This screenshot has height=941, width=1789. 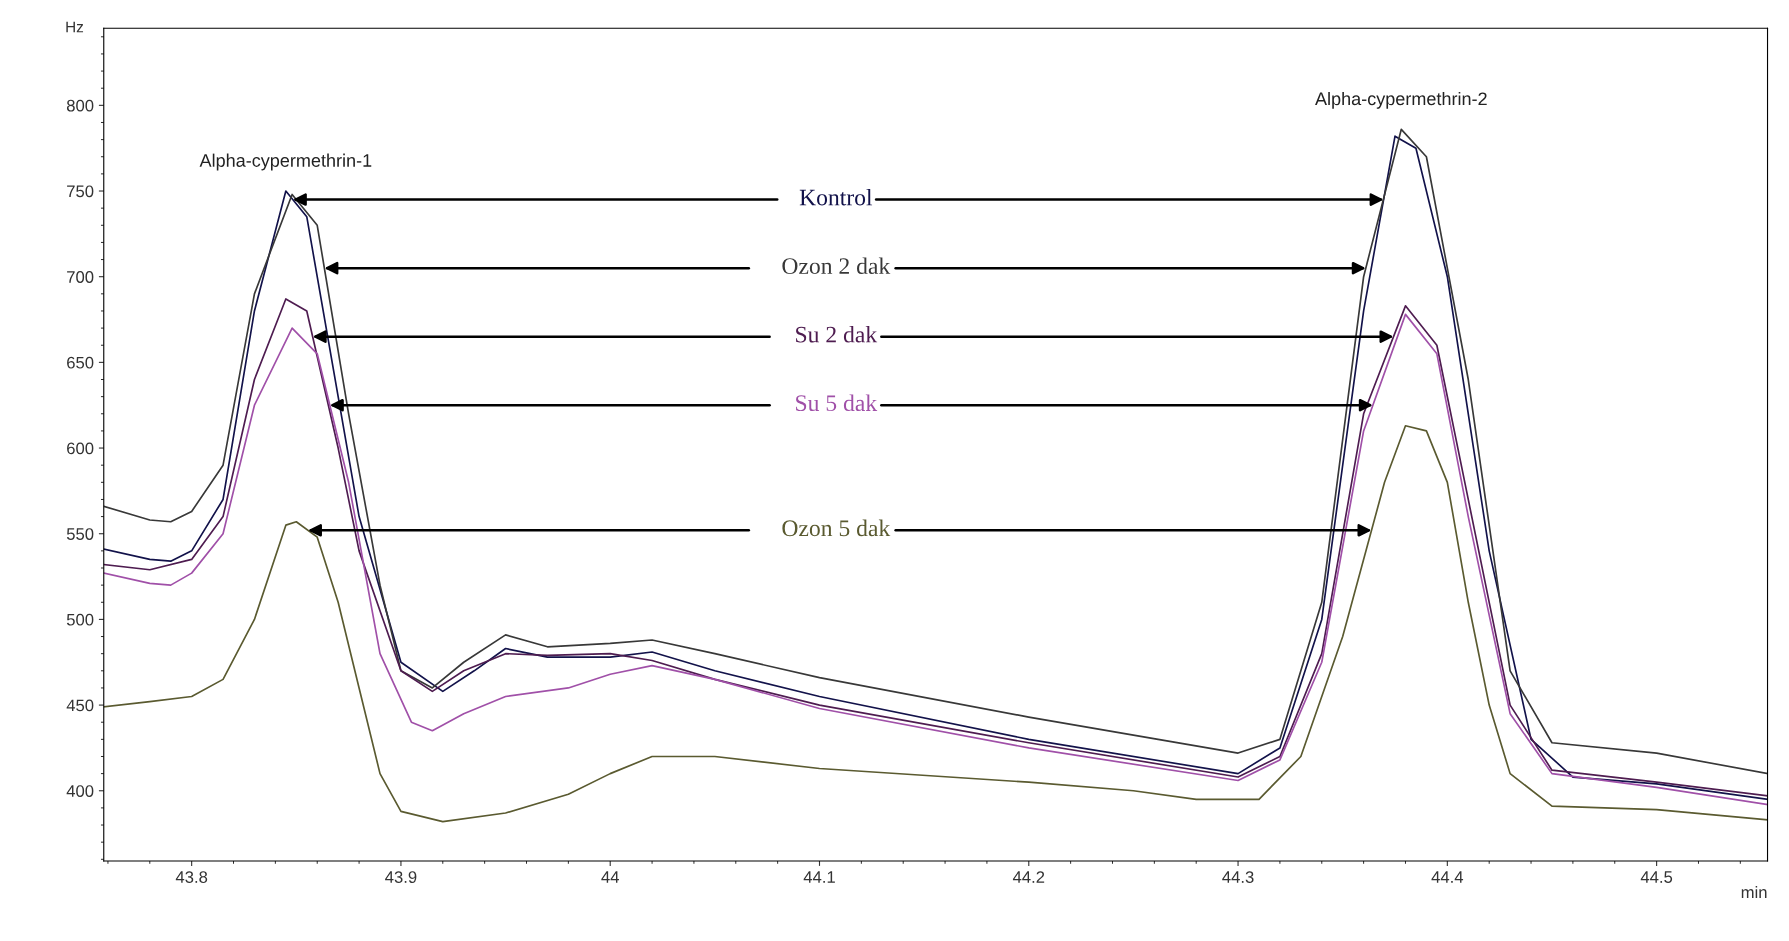 What do you see at coordinates (80, 362) in the screenshot?
I see `y-tick-label: 650` at bounding box center [80, 362].